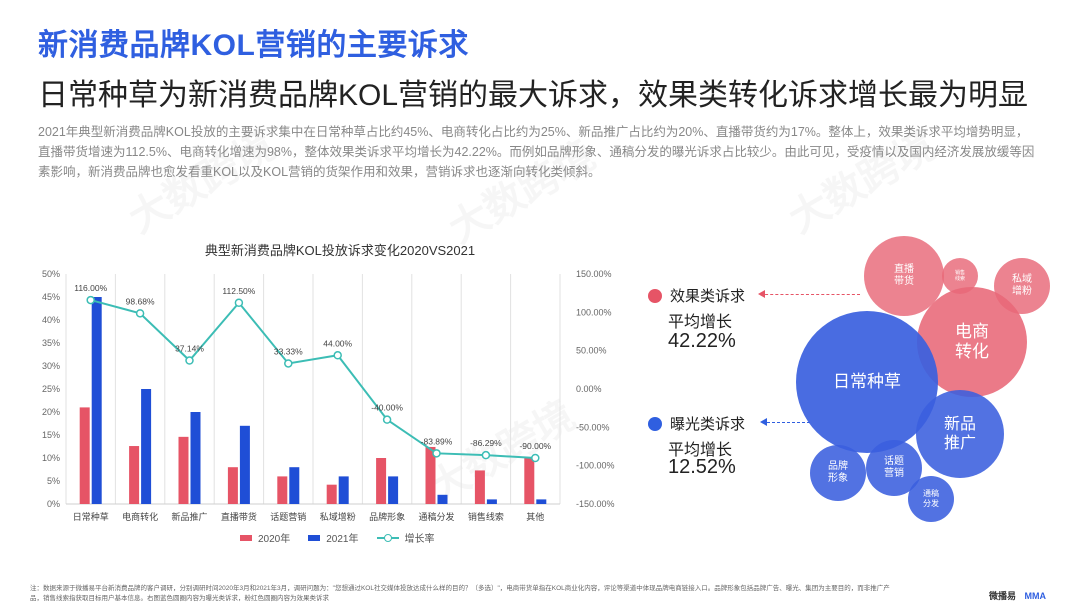  What do you see at coordinates (594, 274) in the screenshot?
I see `y-right-tick-label: 150.00%` at bounding box center [594, 274].